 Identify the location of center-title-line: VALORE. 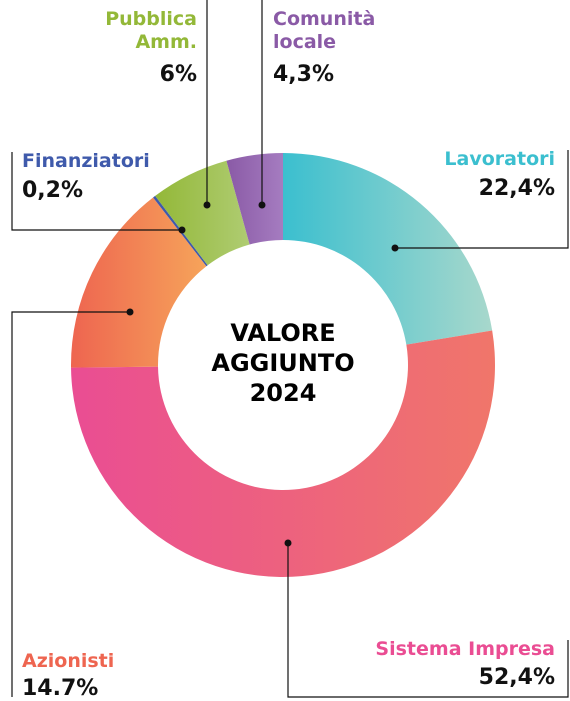
(283, 333).